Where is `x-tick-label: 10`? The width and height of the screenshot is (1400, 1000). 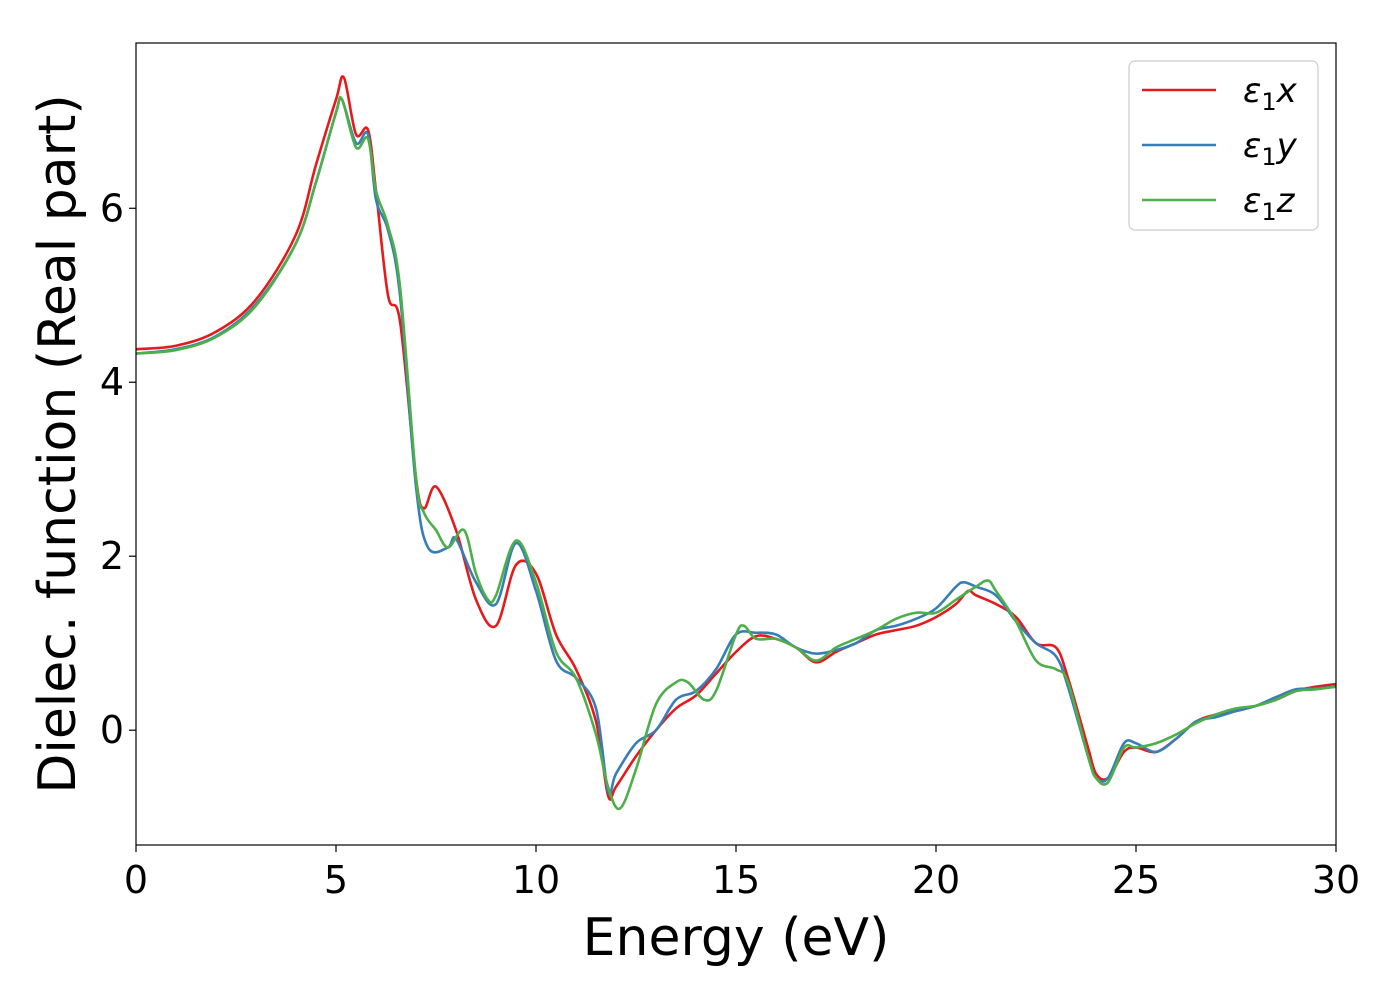
x-tick-label: 10 is located at coordinates (536, 880).